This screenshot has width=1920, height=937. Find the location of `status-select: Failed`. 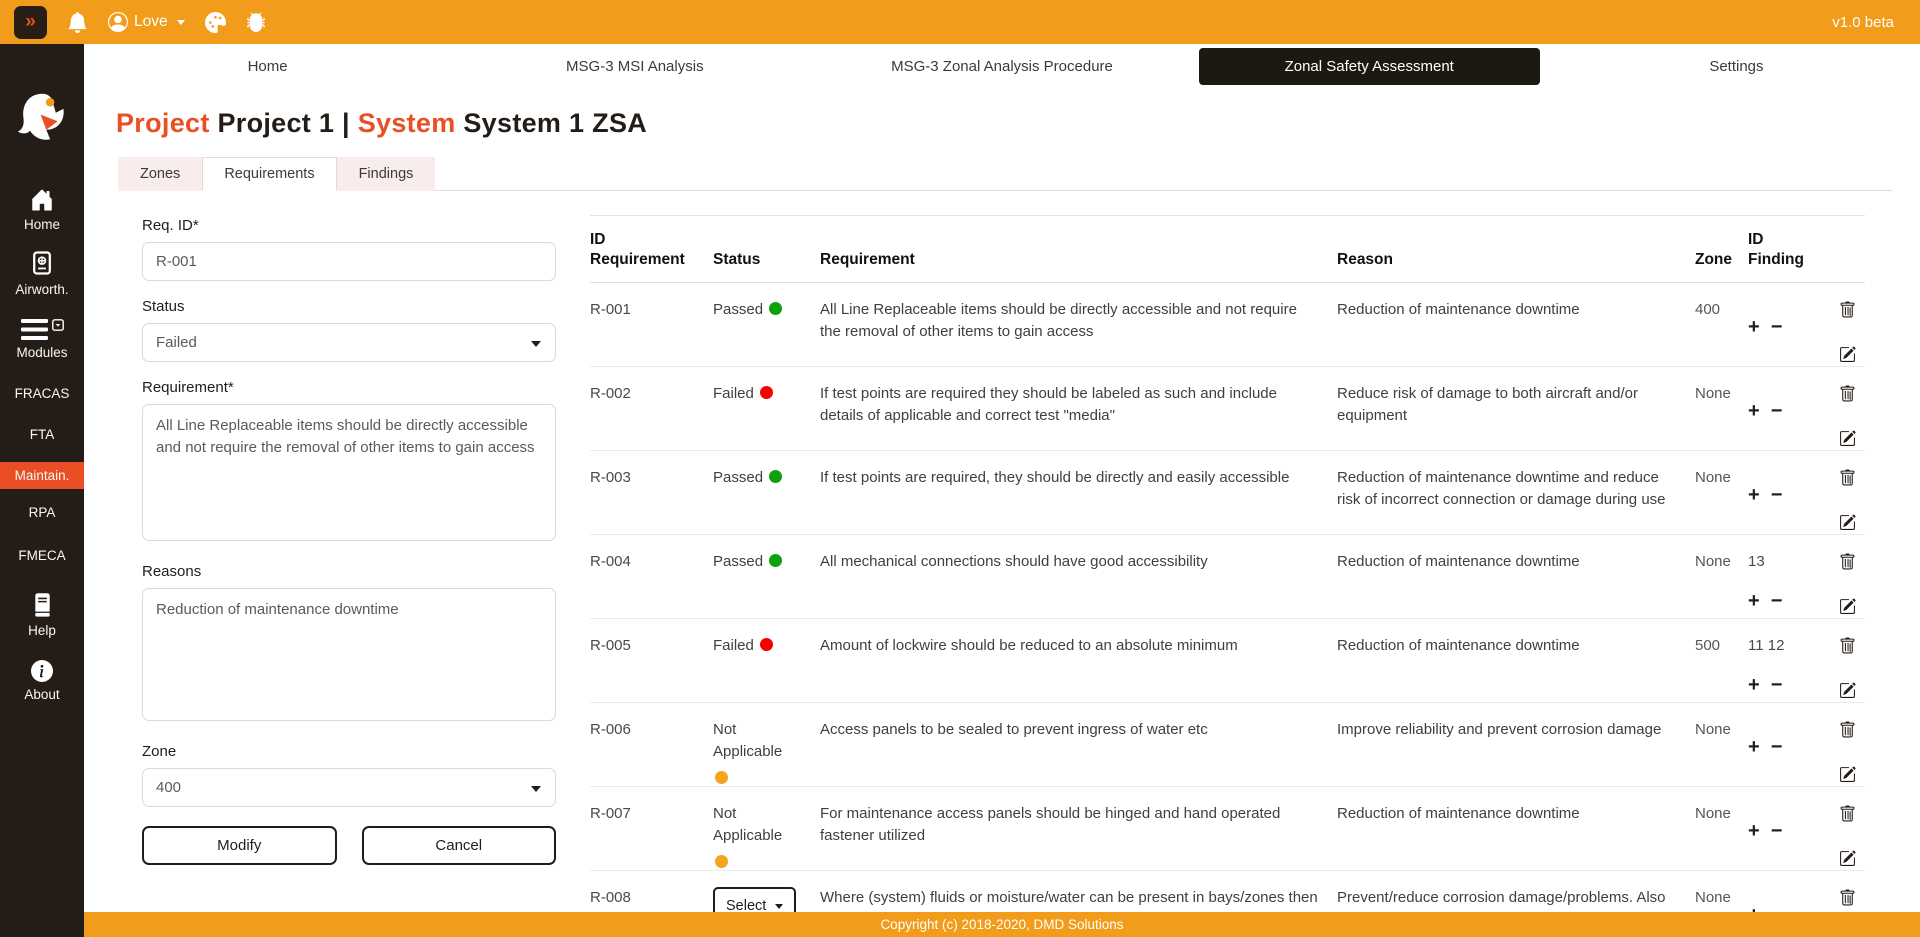

status-select: Failed is located at coordinates (349, 342).